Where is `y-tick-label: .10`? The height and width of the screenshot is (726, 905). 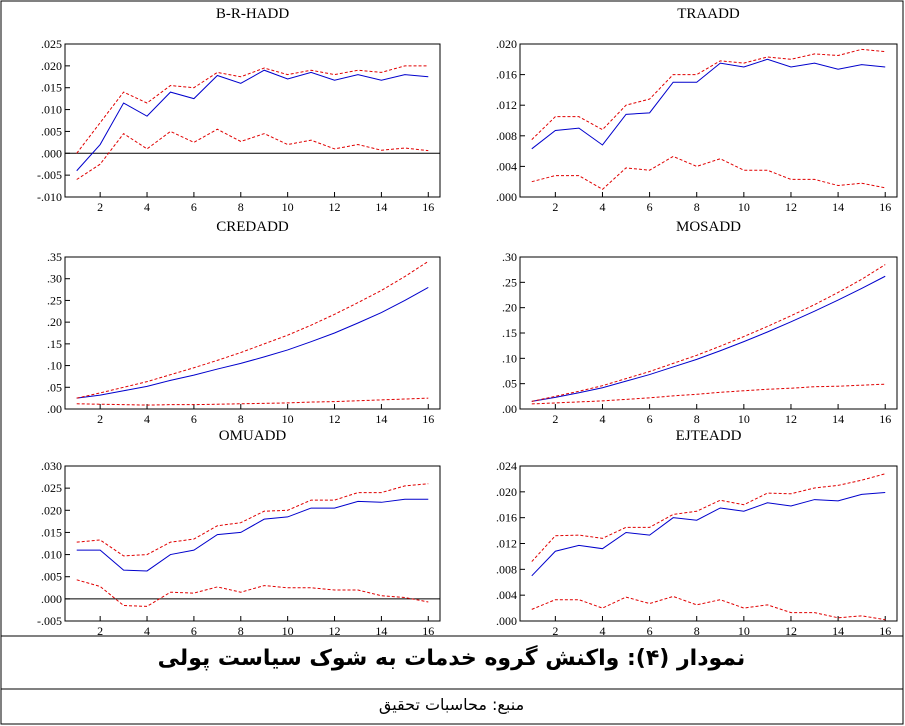
y-tick-label: .10 is located at coordinates (509, 358).